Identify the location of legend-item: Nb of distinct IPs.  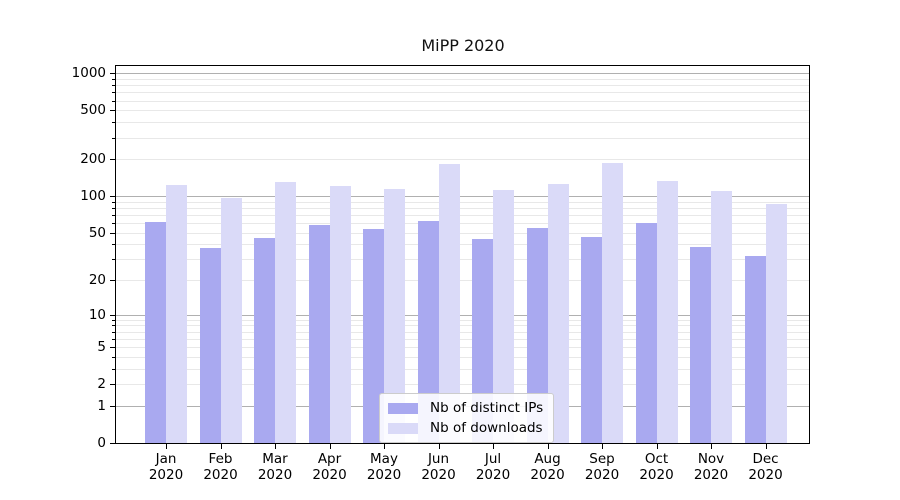
(465, 408).